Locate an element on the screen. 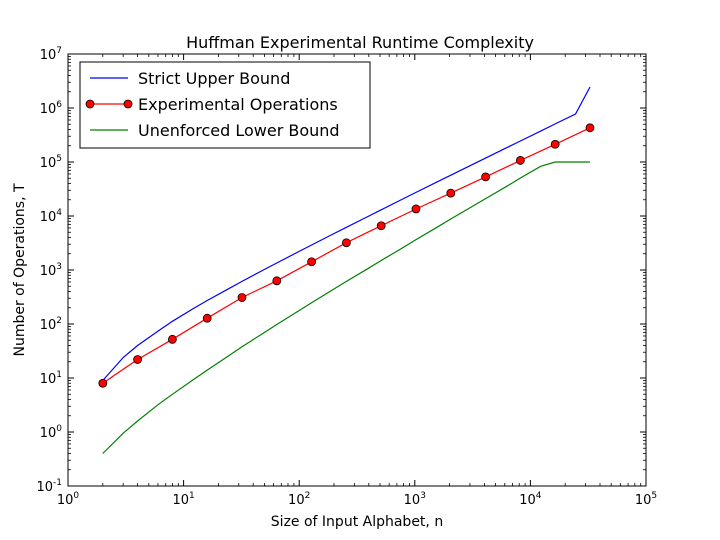 The image size is (720, 540). y-tick-label: 10⁶ is located at coordinates (51, 108).